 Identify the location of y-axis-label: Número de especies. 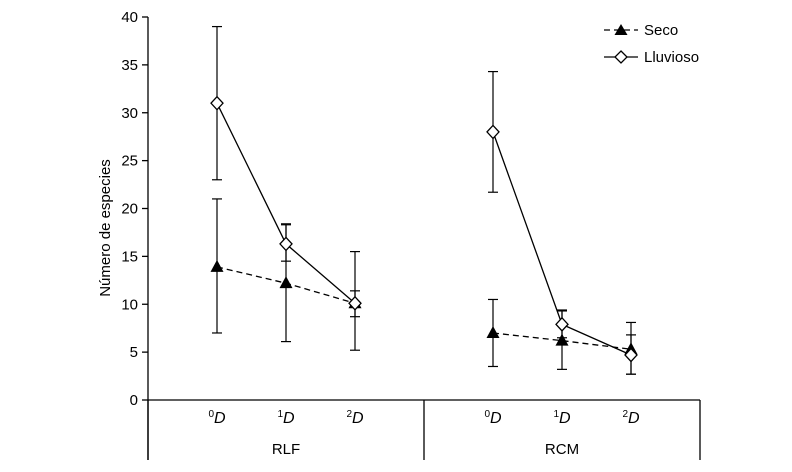
(105, 228).